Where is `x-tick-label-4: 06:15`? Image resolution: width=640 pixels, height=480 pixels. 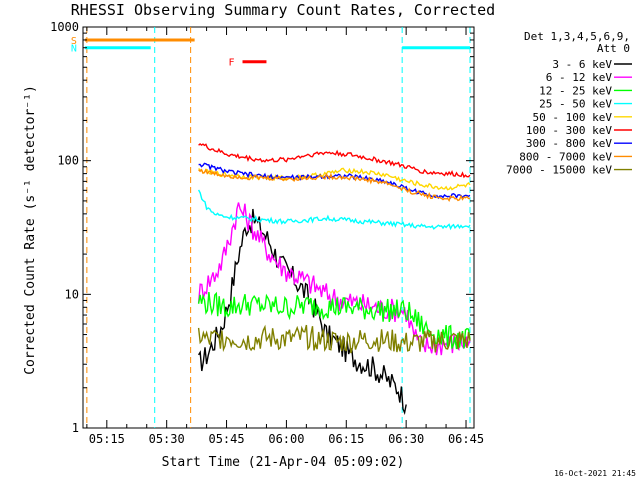
x-tick-label-4: 06:15 is located at coordinates (346, 439).